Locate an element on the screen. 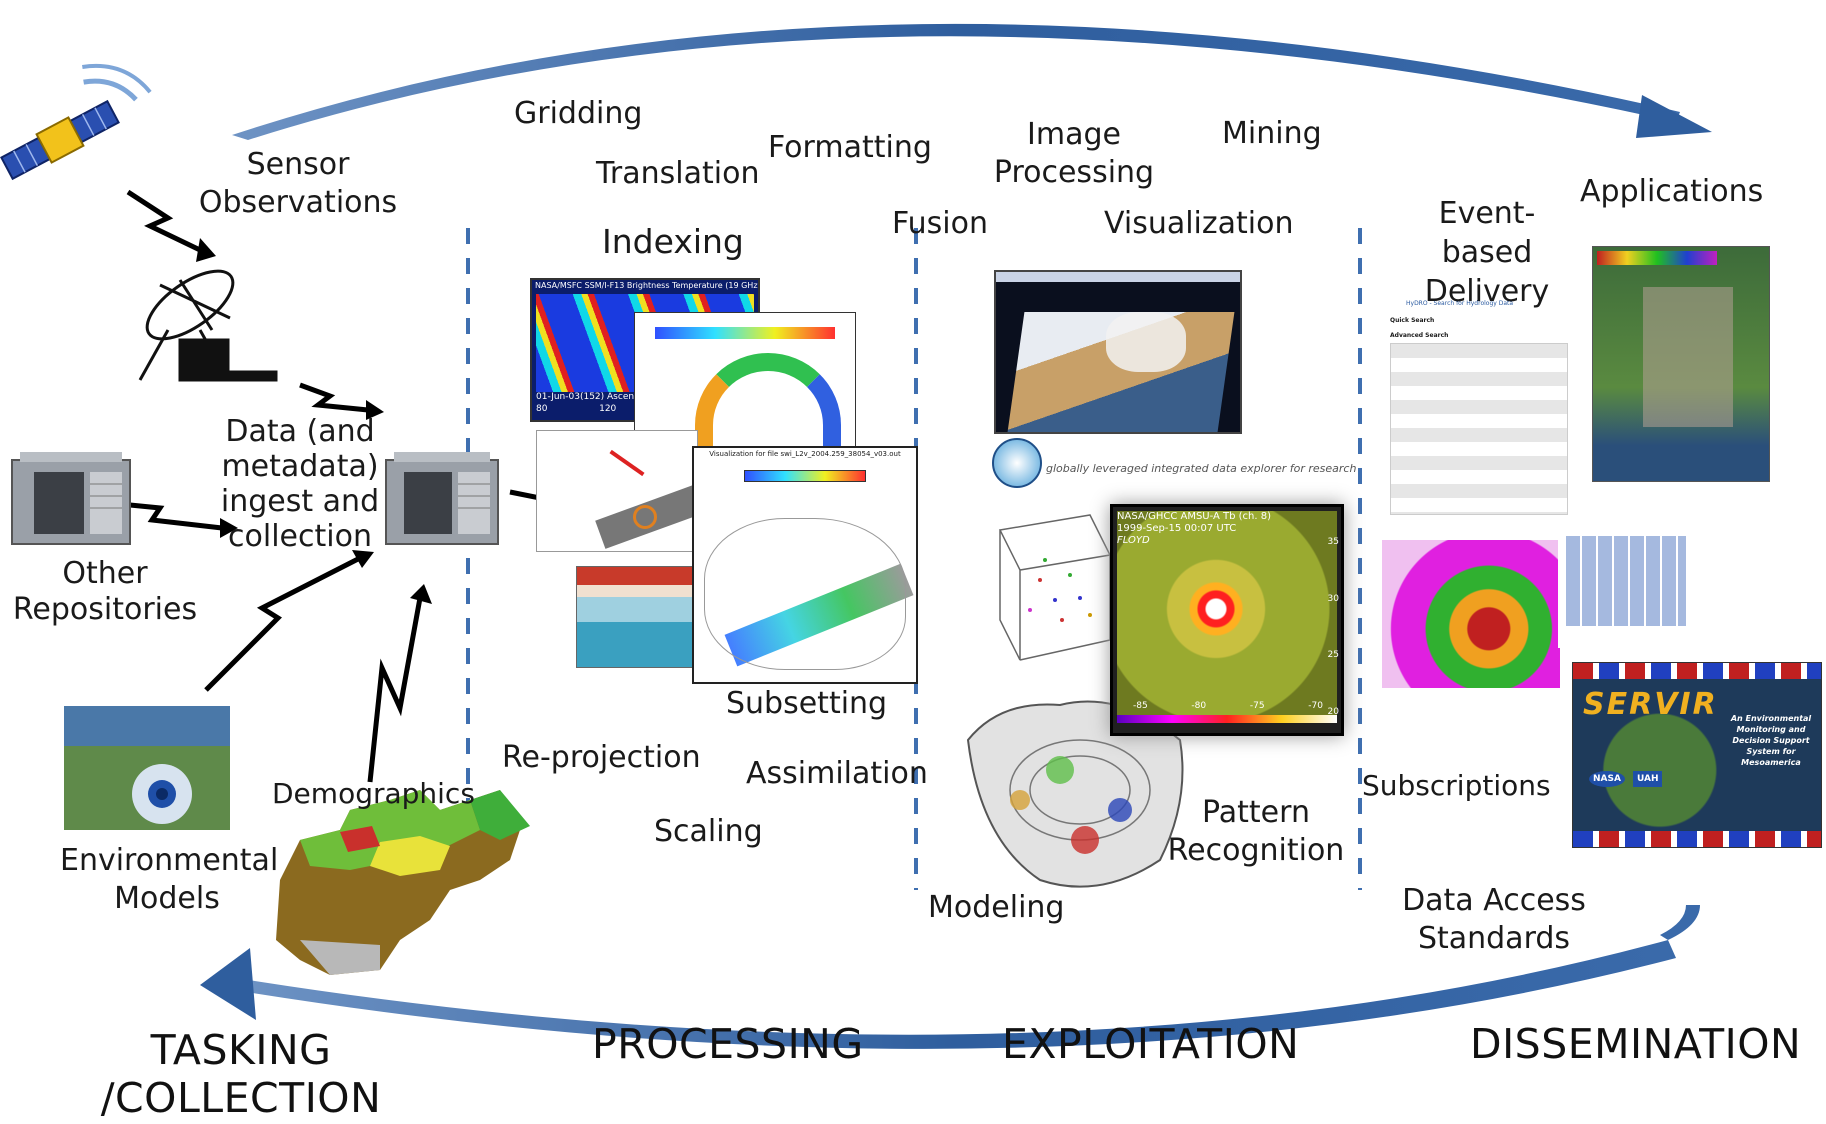 The width and height of the screenshot is (1826, 1124). amsu-lon-3: -70 is located at coordinates (1315, 706).